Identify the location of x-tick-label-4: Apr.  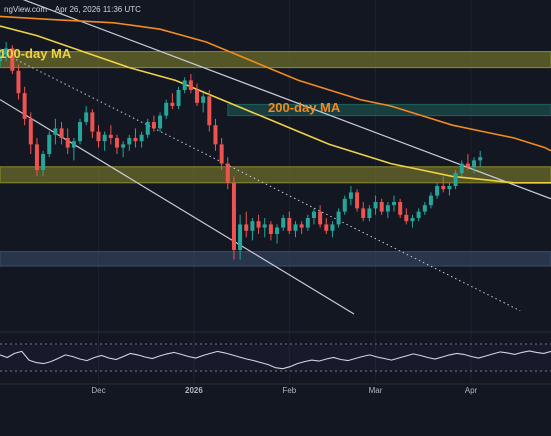
(471, 390).